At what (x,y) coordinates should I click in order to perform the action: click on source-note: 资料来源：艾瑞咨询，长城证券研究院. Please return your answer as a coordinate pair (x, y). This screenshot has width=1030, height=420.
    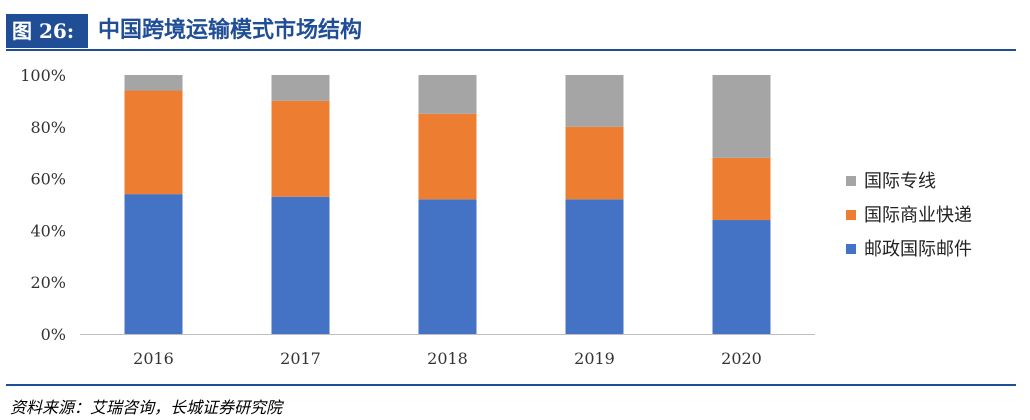
    Looking at the image, I should click on (146, 407).